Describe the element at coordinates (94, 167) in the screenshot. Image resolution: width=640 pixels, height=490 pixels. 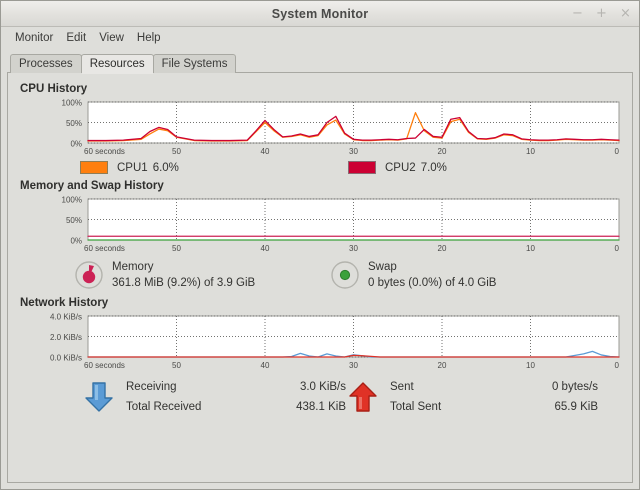
I see `cpu1-color-swatch` at that location.